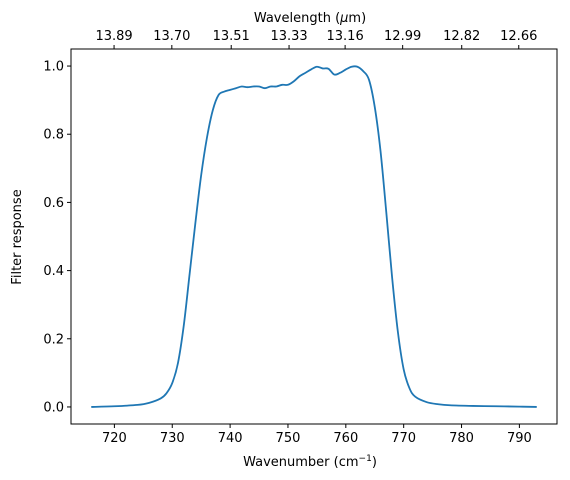  What do you see at coordinates (231, 36) in the screenshot?
I see `top-tick-label: 13.51` at bounding box center [231, 36].